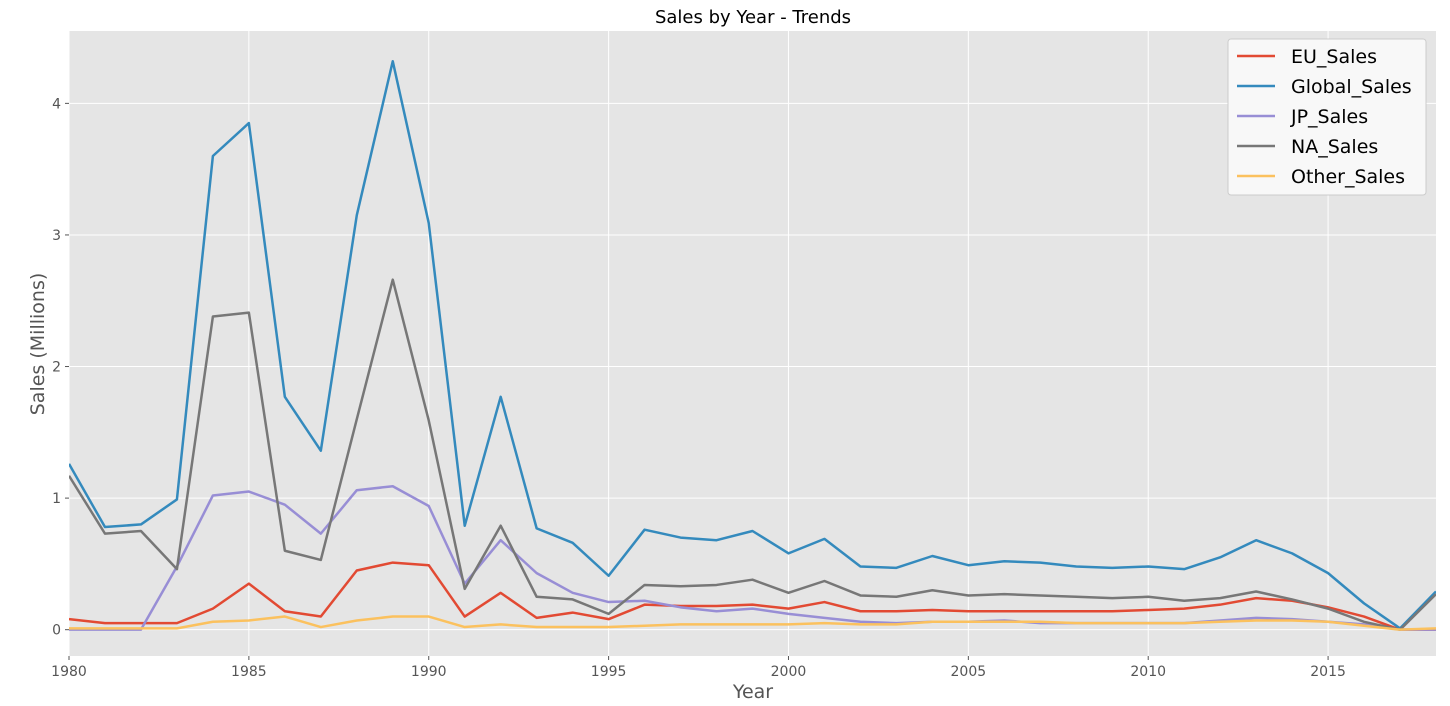 This screenshot has width=1450, height=706. What do you see at coordinates (56, 631) in the screenshot?
I see `y-tick-label: 0` at bounding box center [56, 631].